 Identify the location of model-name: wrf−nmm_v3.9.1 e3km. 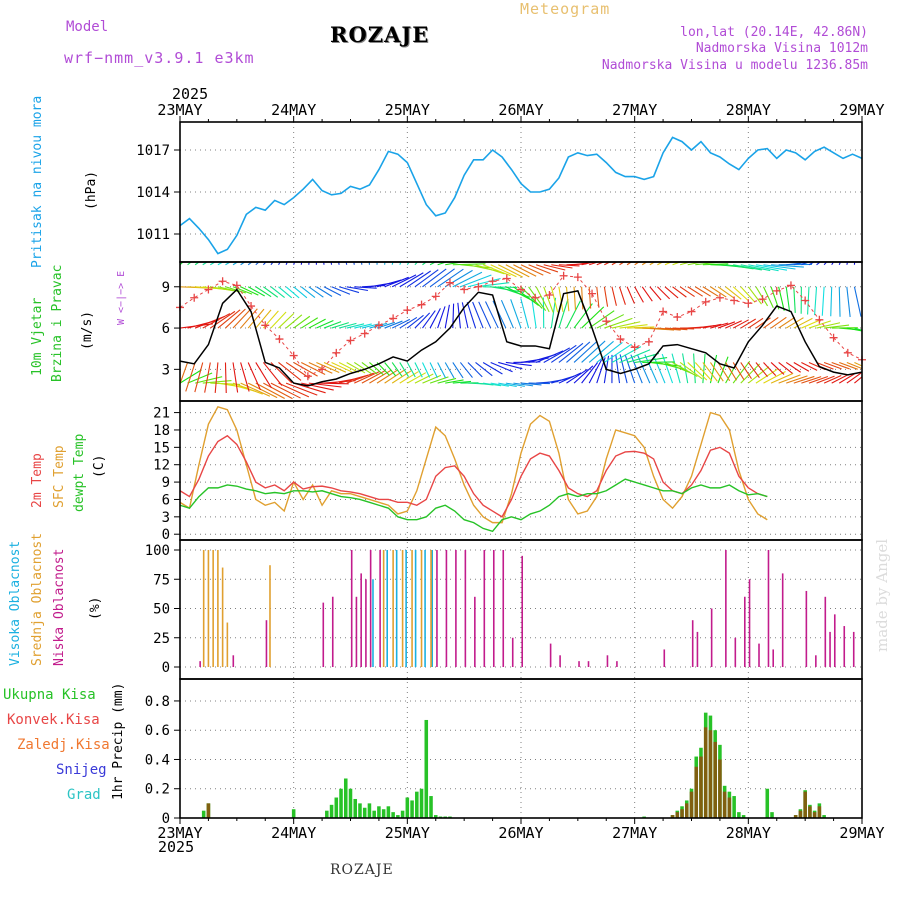
(159, 58).